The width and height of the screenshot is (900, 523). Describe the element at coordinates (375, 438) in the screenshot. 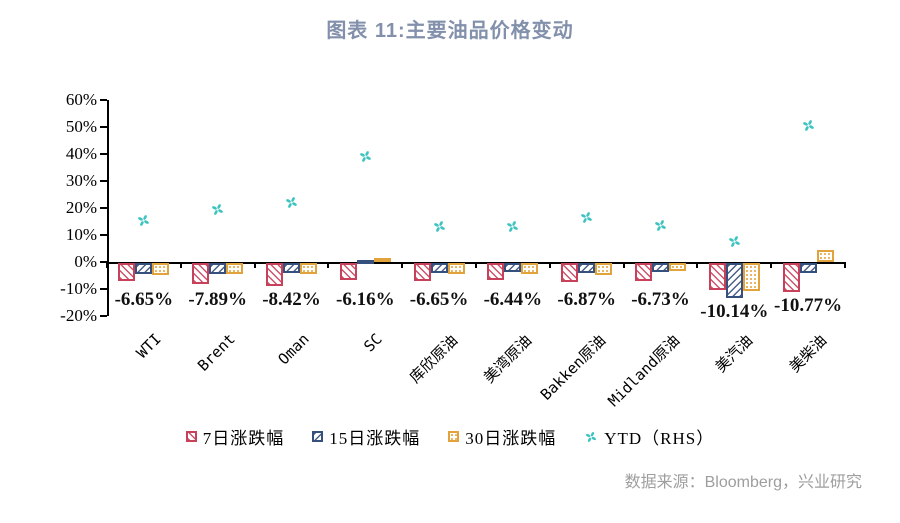

I see `legend-label: 15日涨跌幅` at that location.